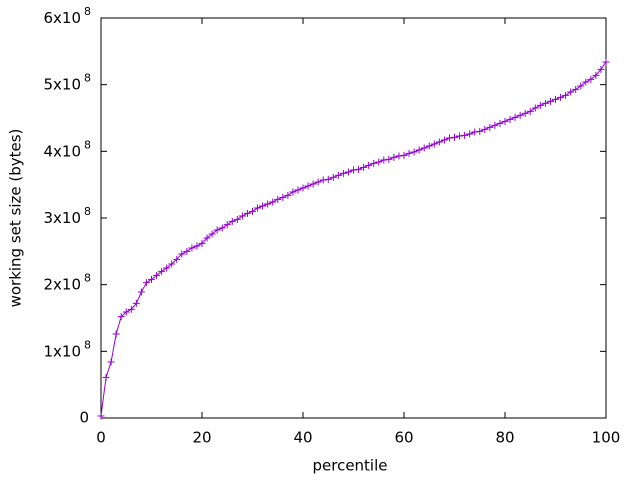 The height and width of the screenshot is (480, 640). I want to click on x-axis-label: percentile, so click(349, 466).